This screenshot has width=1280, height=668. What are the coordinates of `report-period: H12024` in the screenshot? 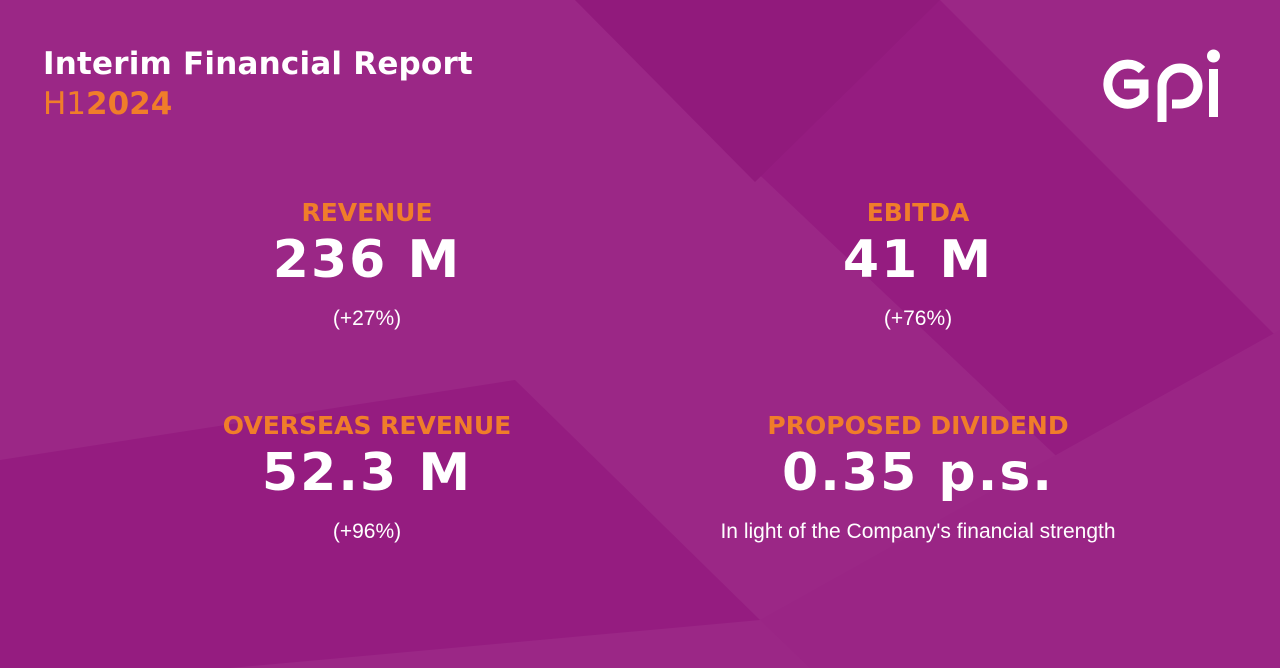 It's located at (107, 104).